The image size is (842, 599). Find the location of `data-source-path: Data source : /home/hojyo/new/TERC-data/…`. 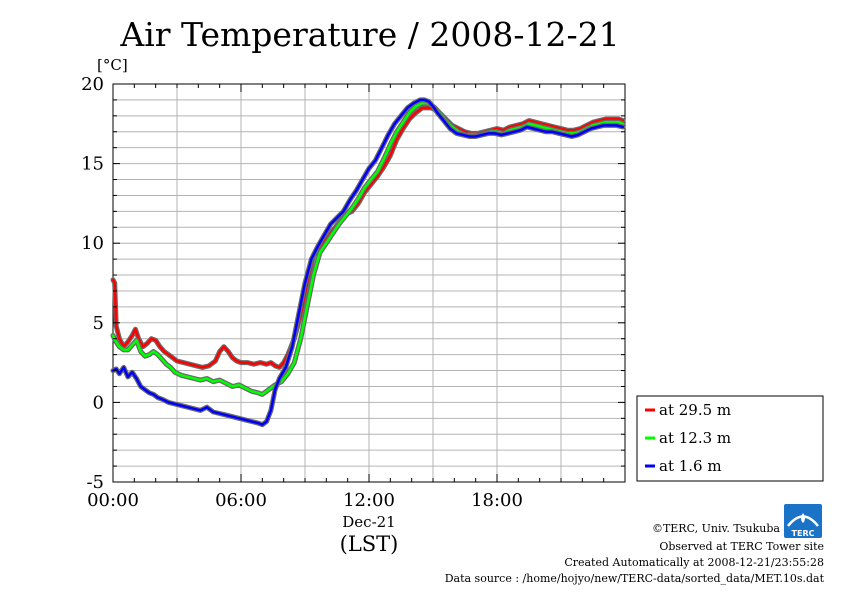

data-source-path: Data source : /home/hojyo/new/TERC-data/… is located at coordinates (635, 578).